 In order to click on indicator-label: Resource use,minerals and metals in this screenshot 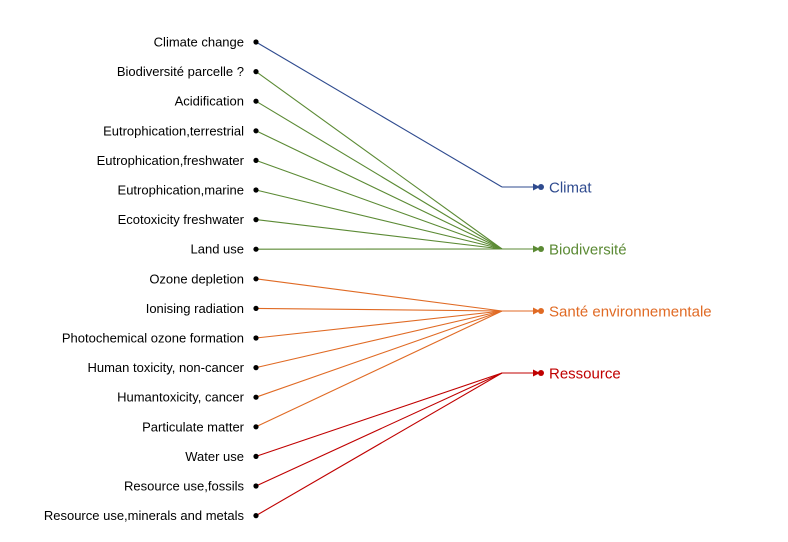, I will do `click(144, 515)`.